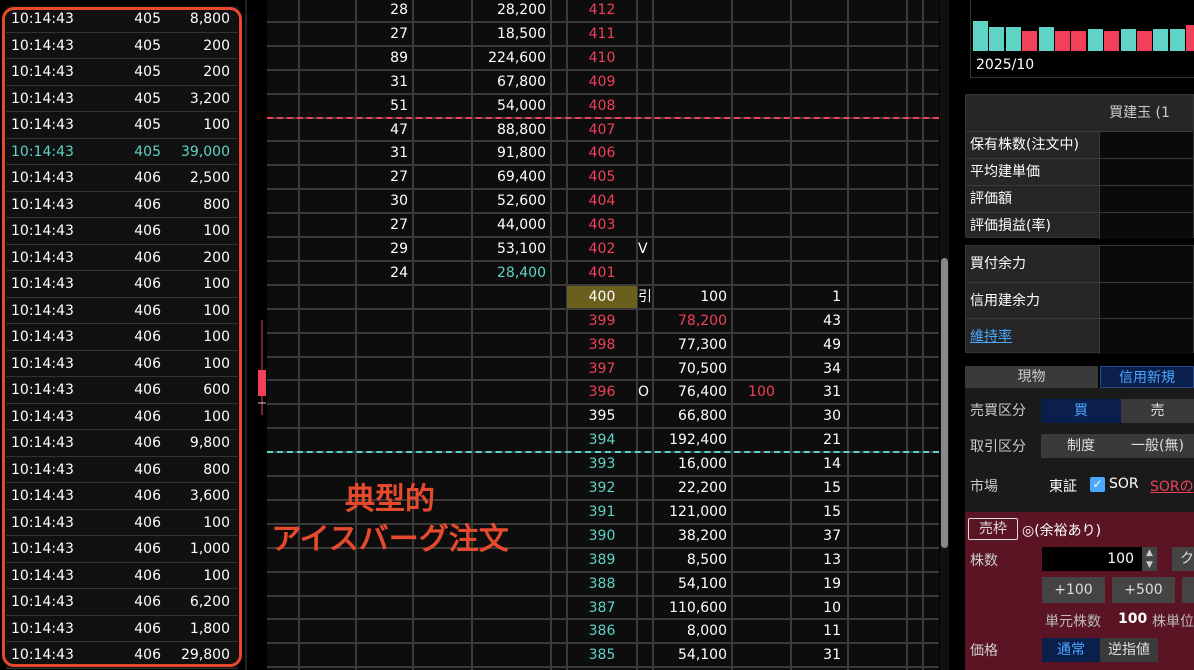 The height and width of the screenshot is (670, 1194). I want to click on ask-quantity: 67,800, so click(521, 81).